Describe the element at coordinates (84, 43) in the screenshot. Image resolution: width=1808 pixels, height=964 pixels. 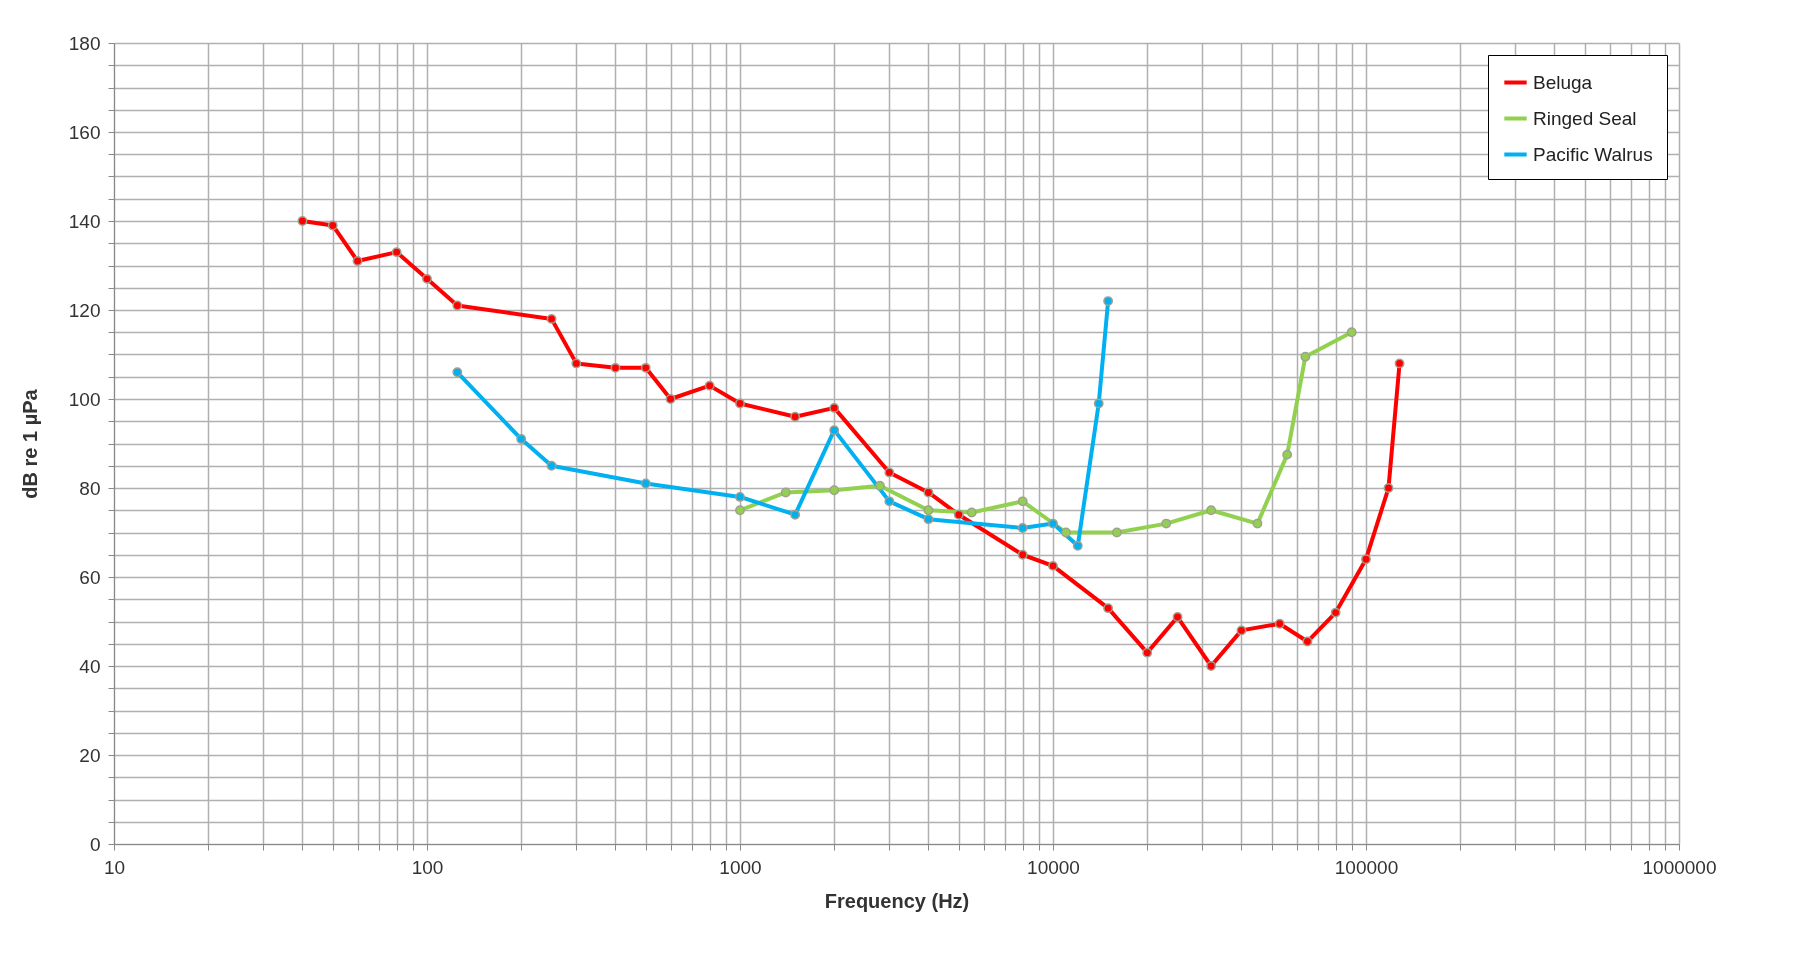
I see `y-tick-label: 180` at that location.